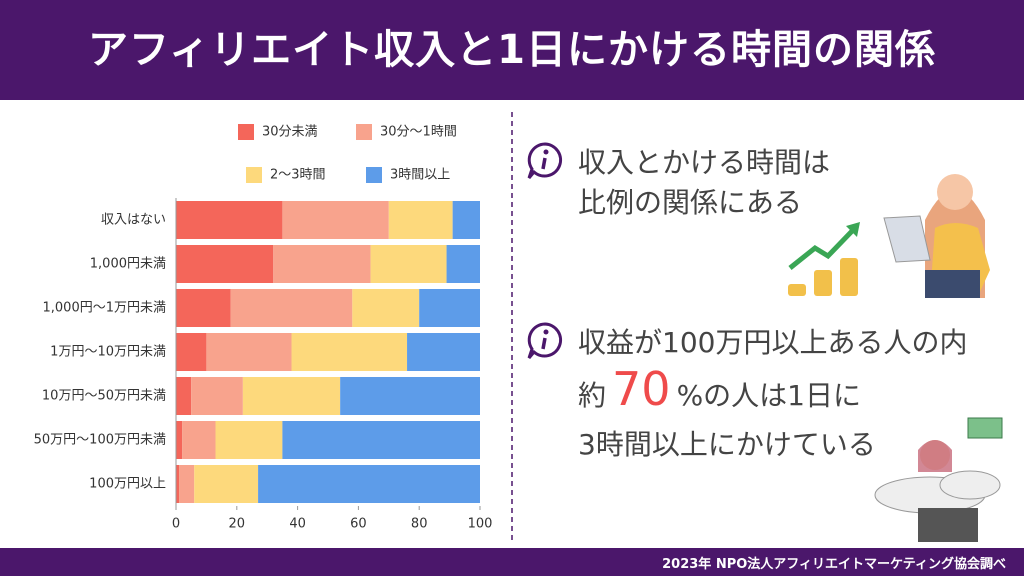 The image size is (1024, 576). Describe the element at coordinates (773, 342) in the screenshot. I see `point-text: 収益が100万円以上ある人の内` at that location.